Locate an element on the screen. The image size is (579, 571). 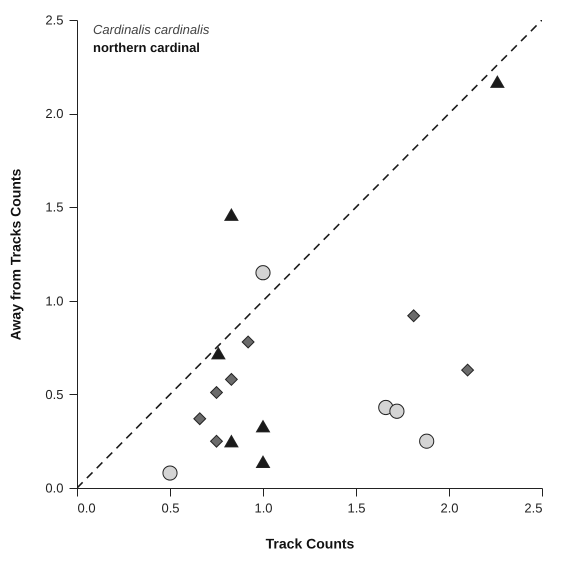
x-tick-label: 2.0 is located at coordinates (449, 508).